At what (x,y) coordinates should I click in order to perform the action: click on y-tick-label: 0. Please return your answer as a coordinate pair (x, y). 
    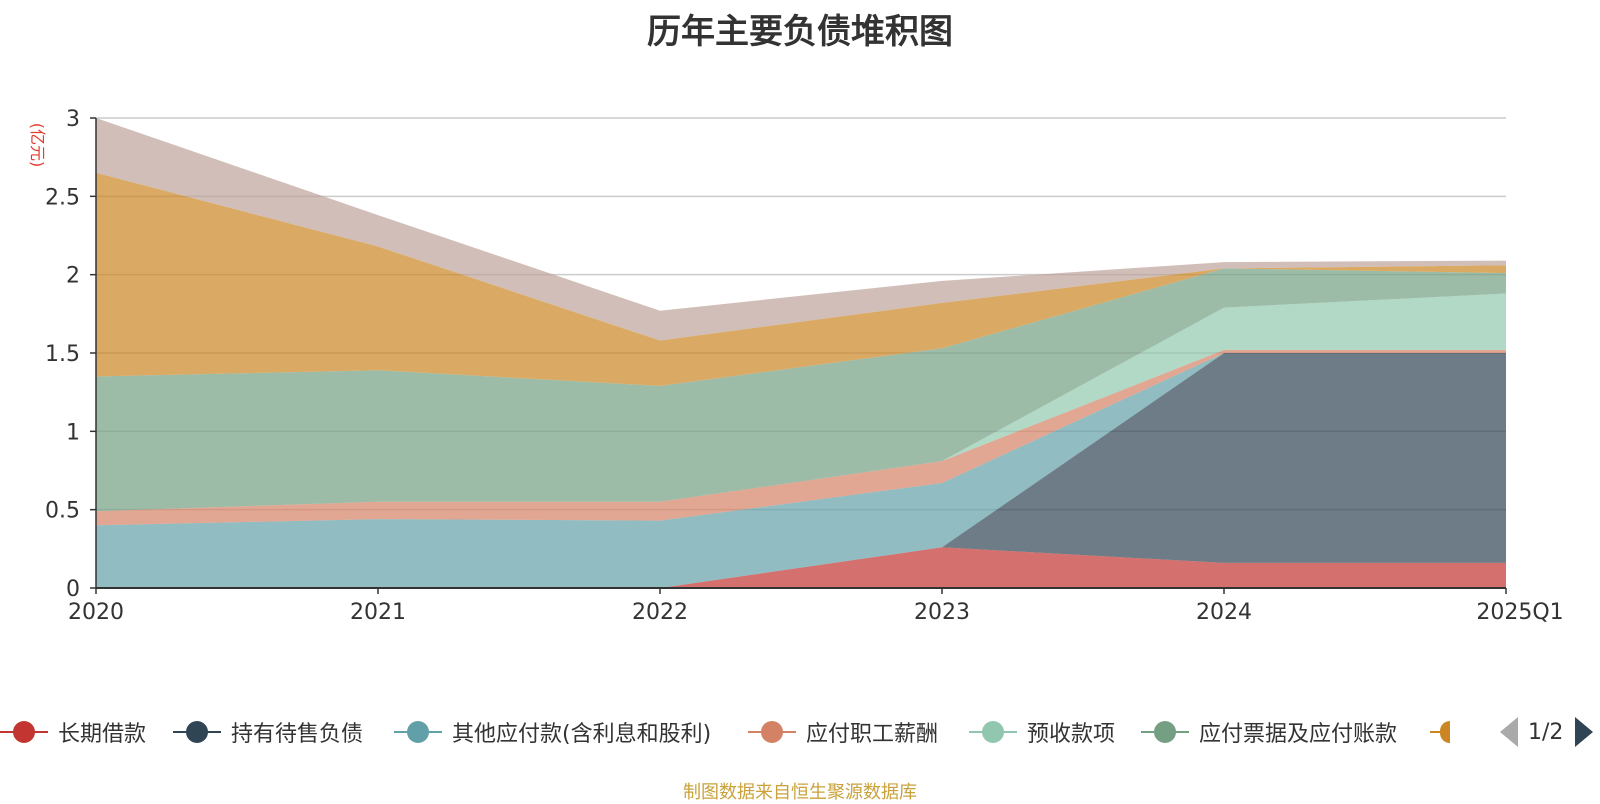
    Looking at the image, I should click on (73, 589).